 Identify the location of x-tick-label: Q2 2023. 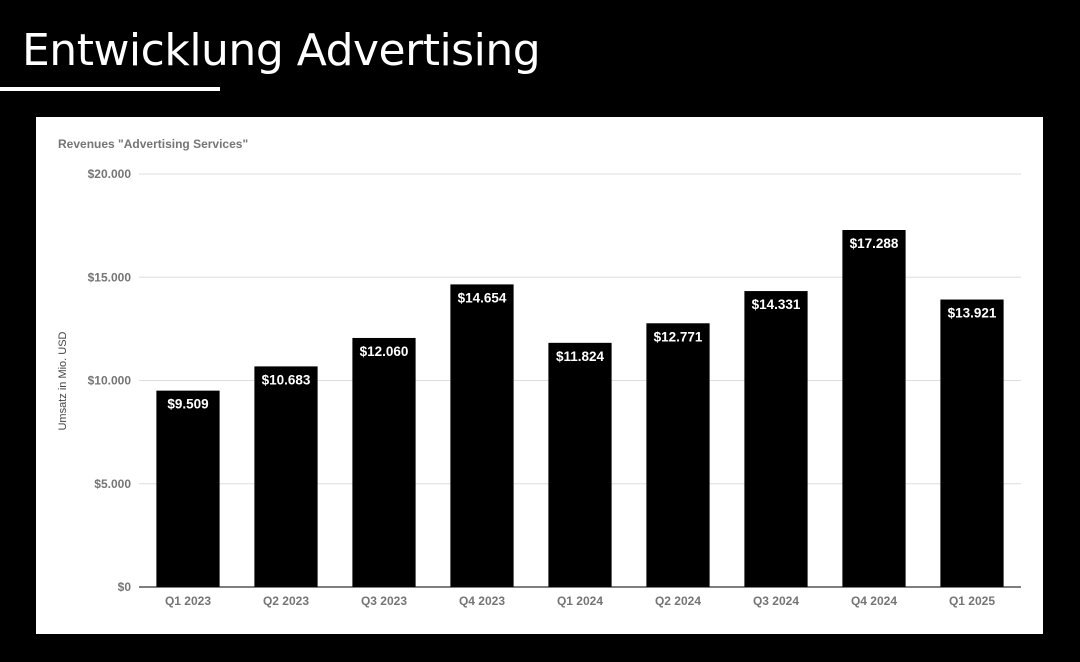
(286, 601).